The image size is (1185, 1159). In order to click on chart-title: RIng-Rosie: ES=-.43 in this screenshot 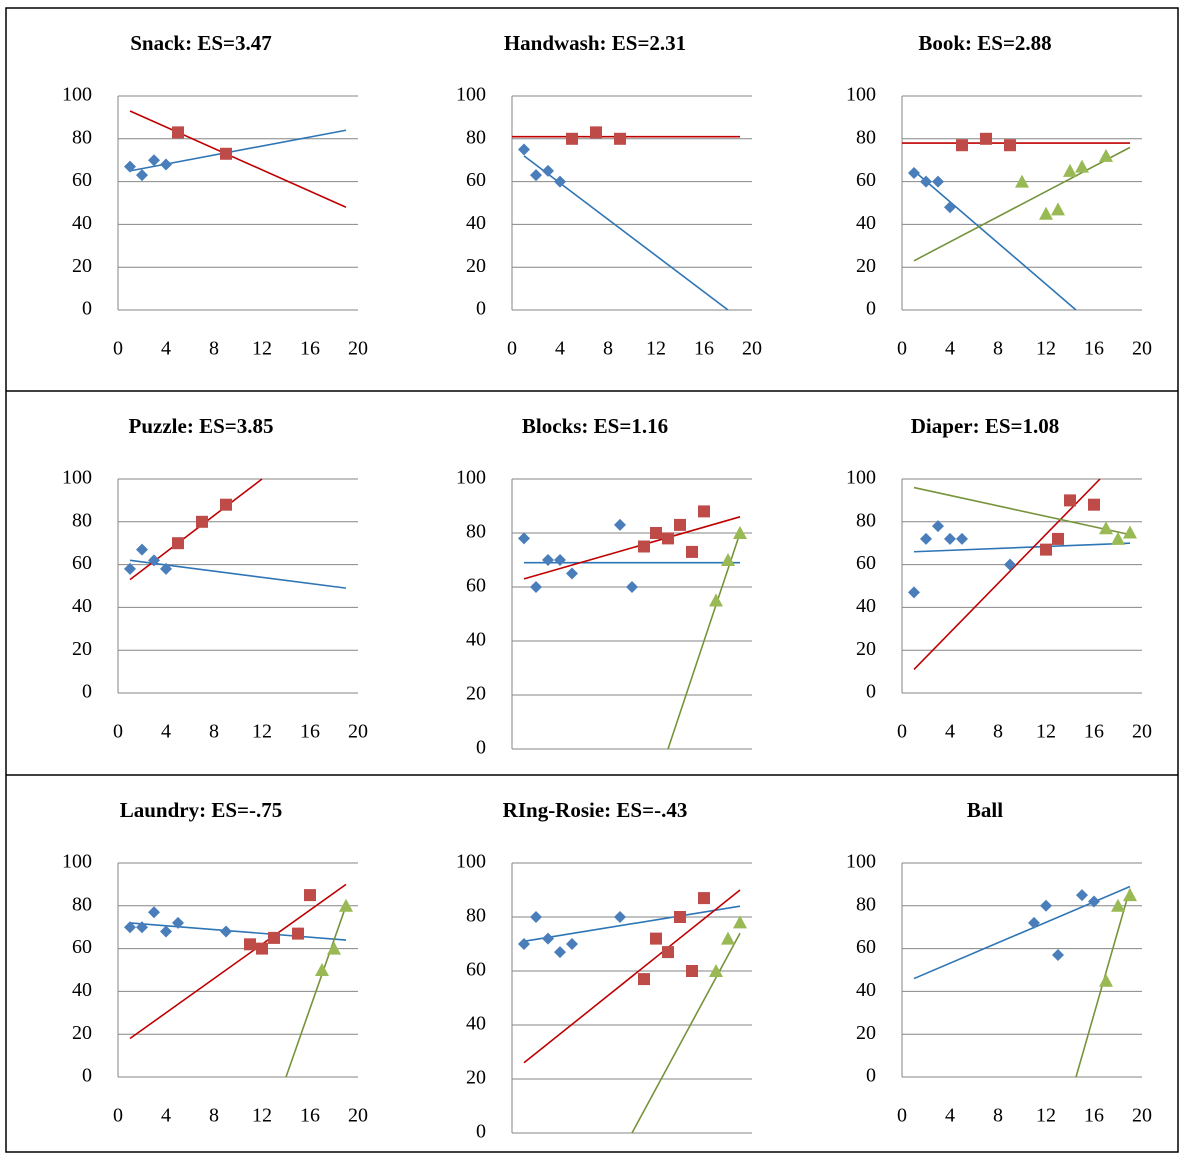, I will do `click(595, 810)`.